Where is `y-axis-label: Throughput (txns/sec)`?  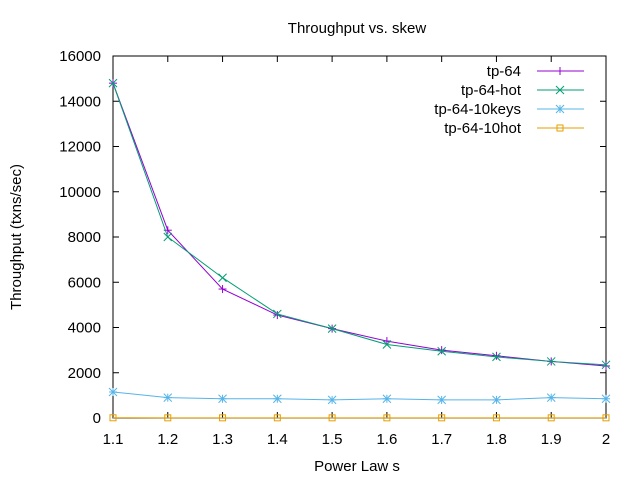
y-axis-label: Throughput (txns/sec) is located at coordinates (16, 237).